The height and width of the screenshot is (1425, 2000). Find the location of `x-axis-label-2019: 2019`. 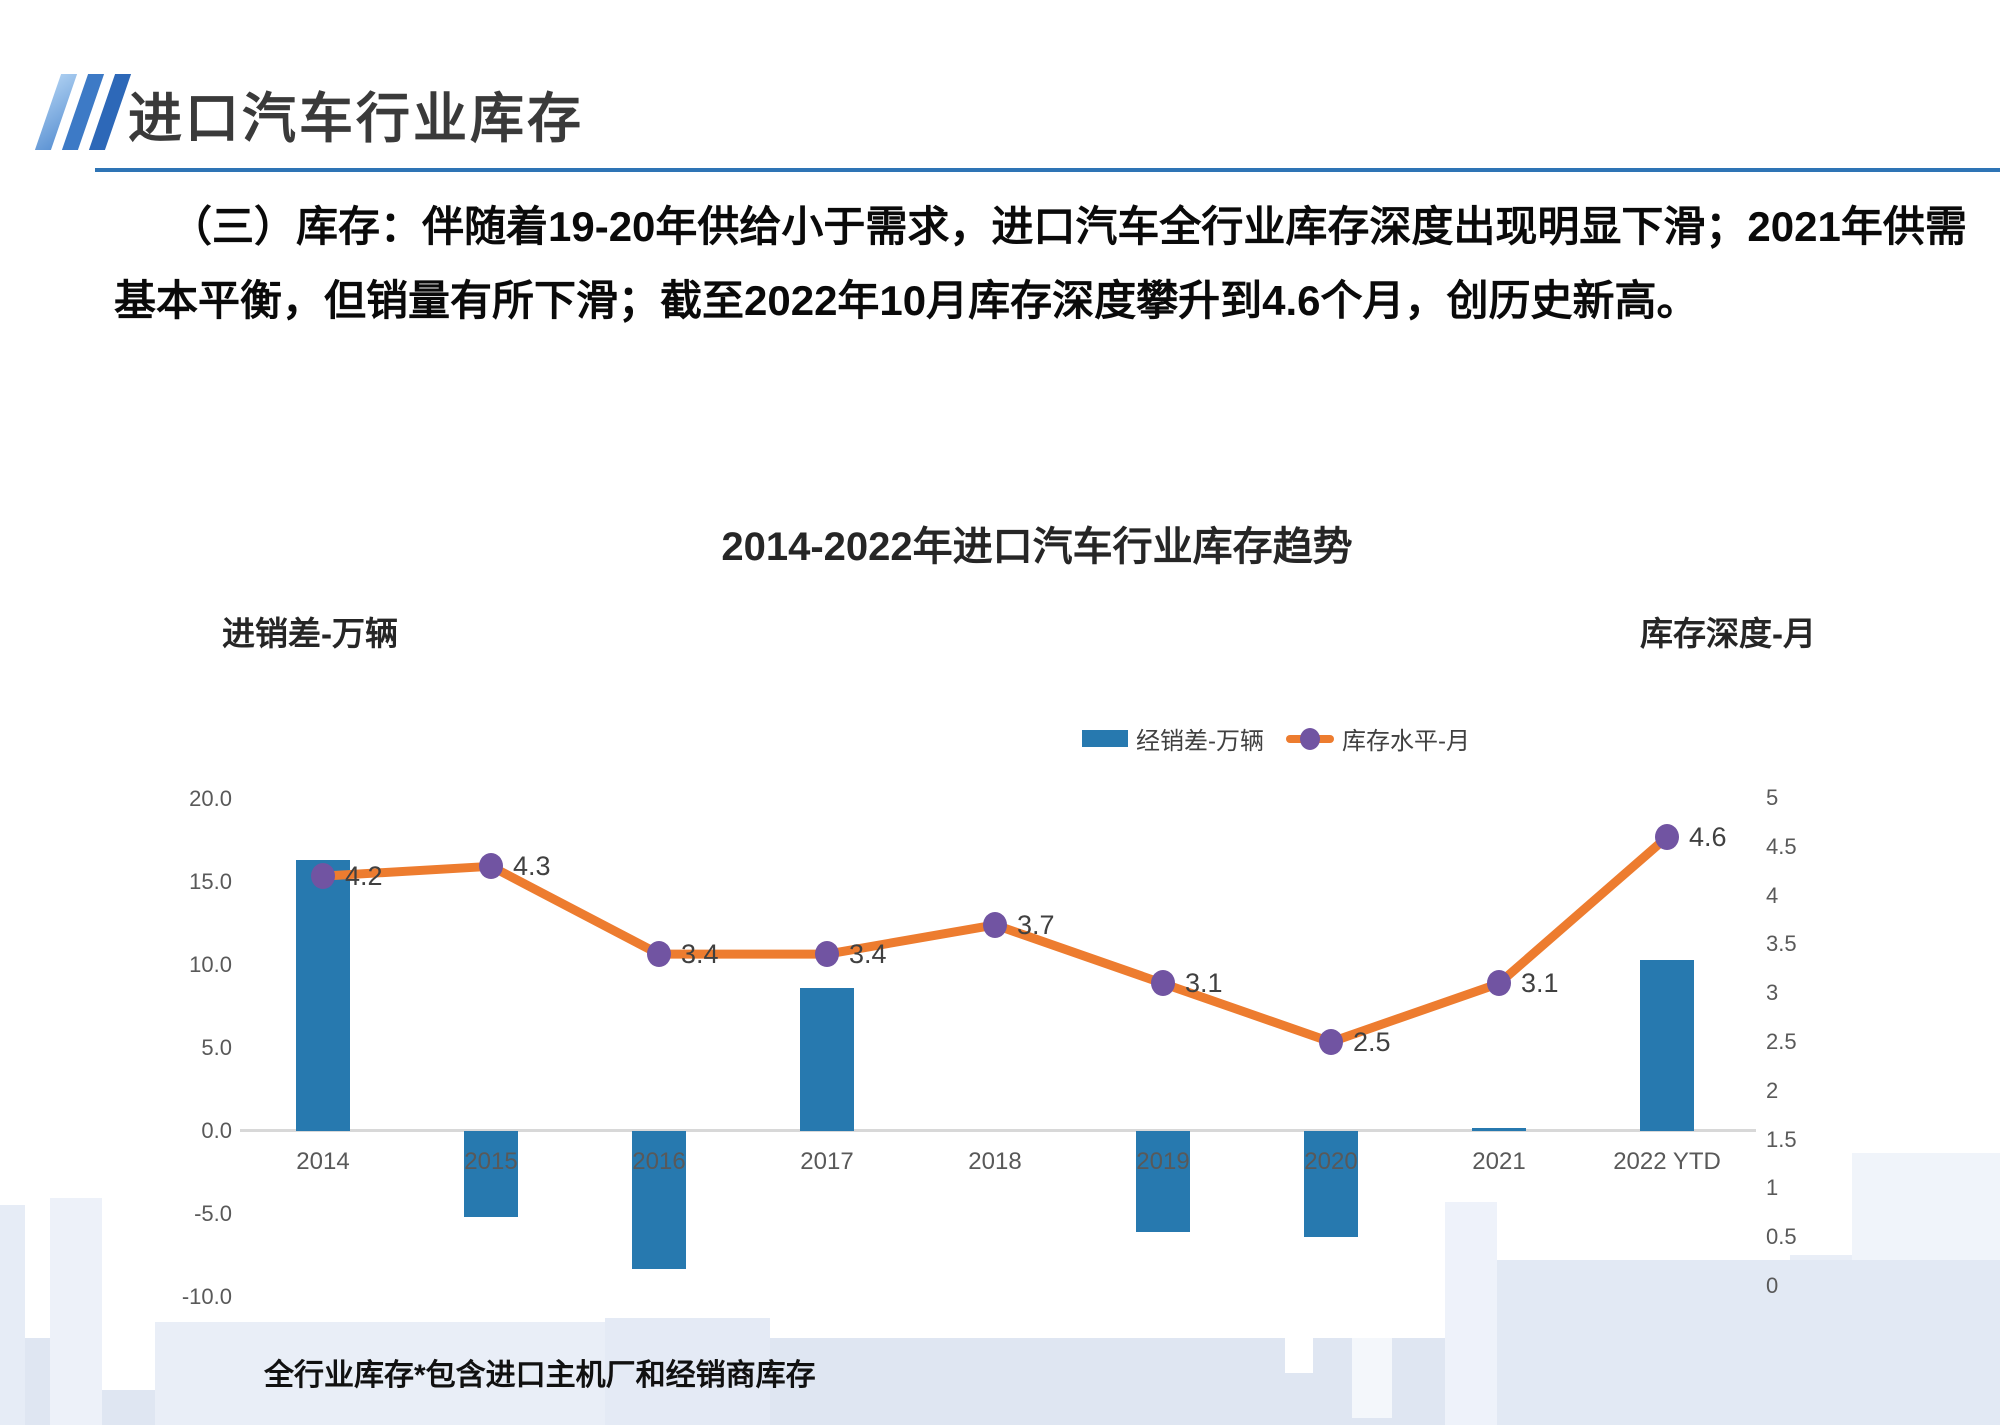

x-axis-label-2019: 2019 is located at coordinates (1163, 1161).